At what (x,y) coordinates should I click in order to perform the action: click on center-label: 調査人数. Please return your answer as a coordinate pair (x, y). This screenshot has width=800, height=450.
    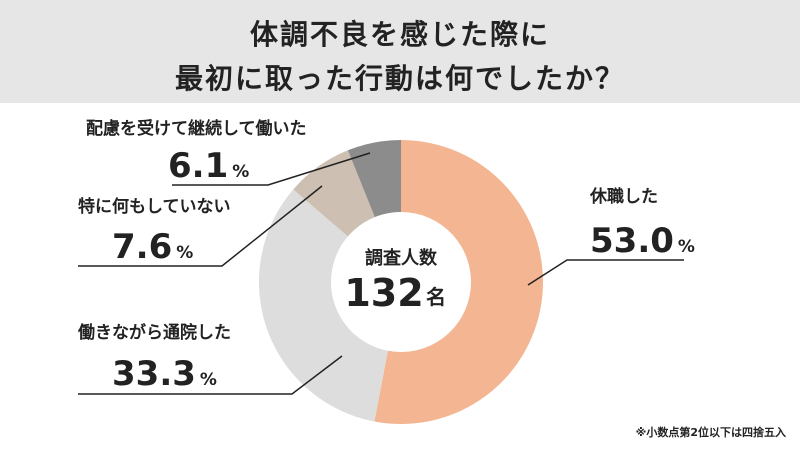
    Looking at the image, I should click on (401, 258).